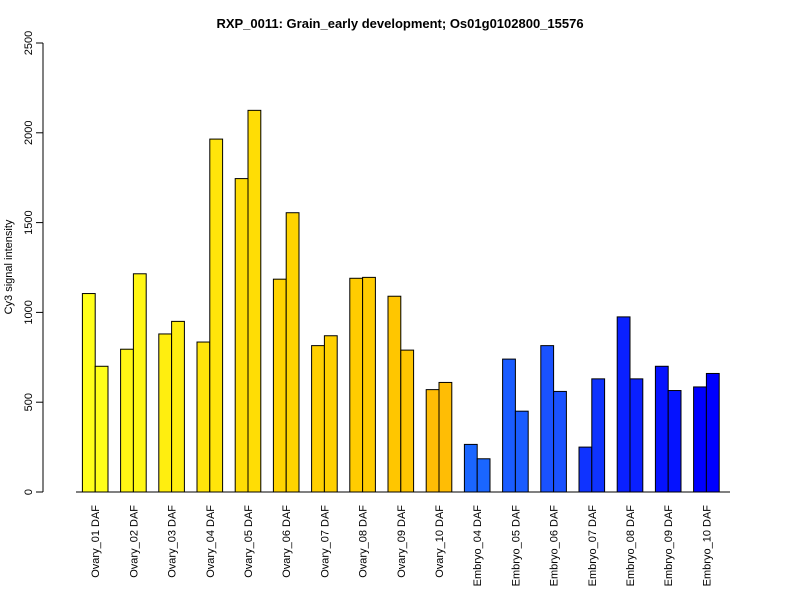 The width and height of the screenshot is (800, 605). Describe the element at coordinates (29, 312) in the screenshot. I see `y-tick-label: 1000` at that location.